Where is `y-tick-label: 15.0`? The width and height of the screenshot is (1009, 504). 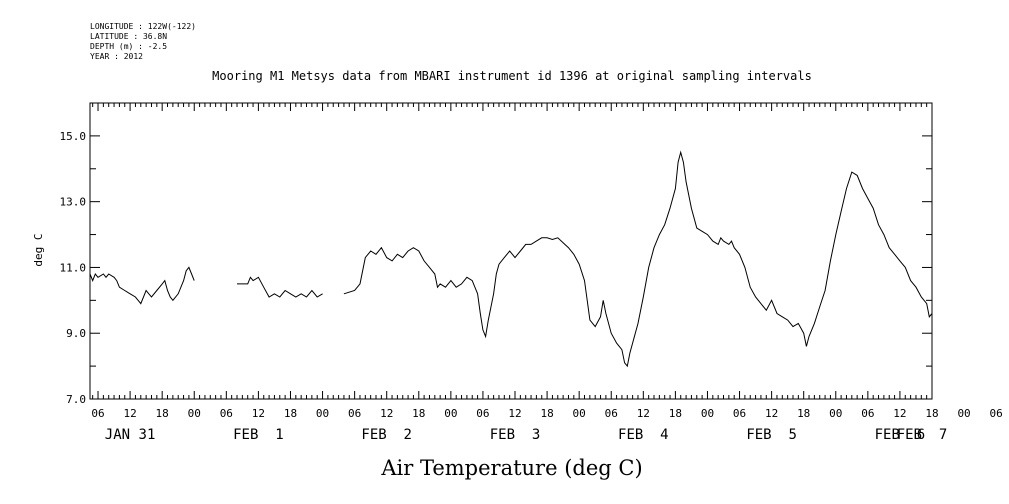 y-tick-label: 15.0 is located at coordinates (73, 136).